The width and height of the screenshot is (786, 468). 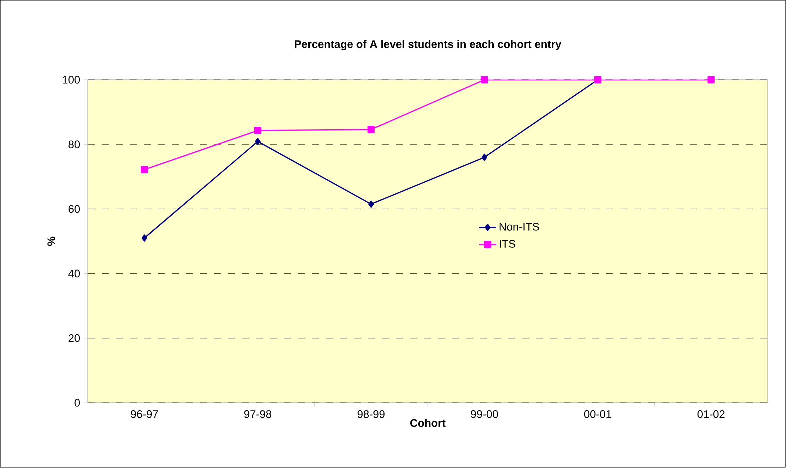 I want to click on x-tick-label: 00-01, so click(x=598, y=414).